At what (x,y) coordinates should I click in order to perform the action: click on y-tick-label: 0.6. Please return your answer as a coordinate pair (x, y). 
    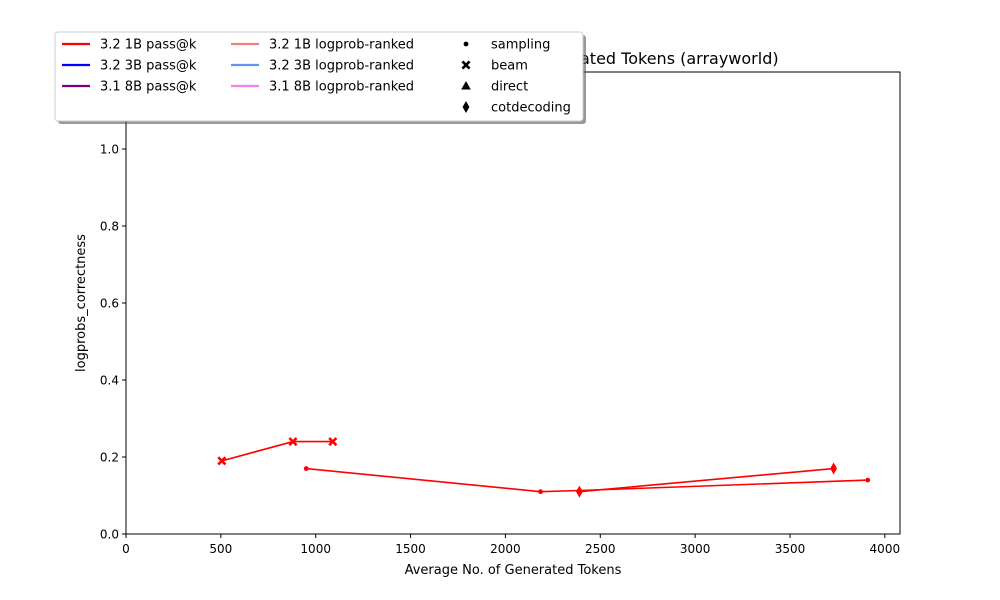
    Looking at the image, I should click on (109, 304).